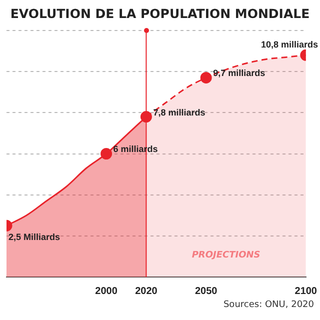  Describe the element at coordinates (239, 73) in the screenshot. I see `data-label: 9,7 milliards` at that location.